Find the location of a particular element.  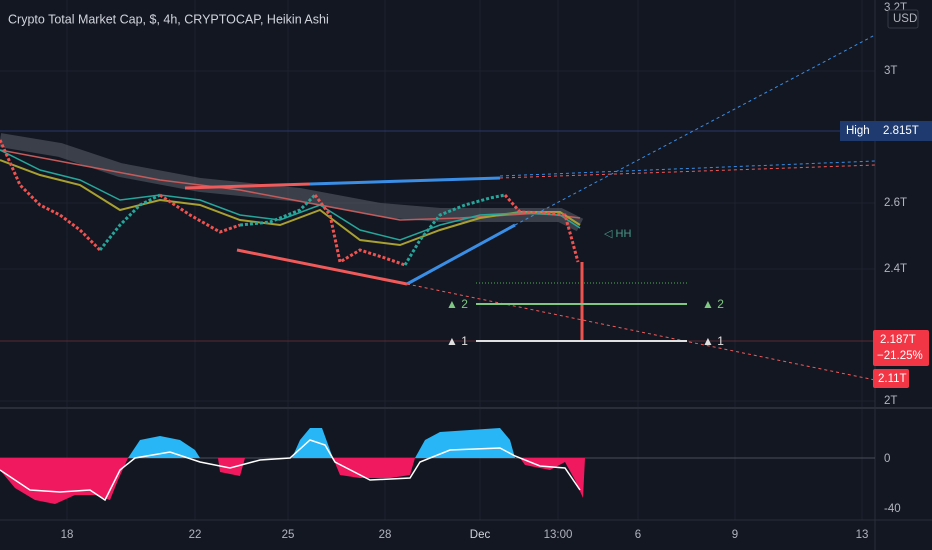

last-price: 2.187T is located at coordinates (898, 340).